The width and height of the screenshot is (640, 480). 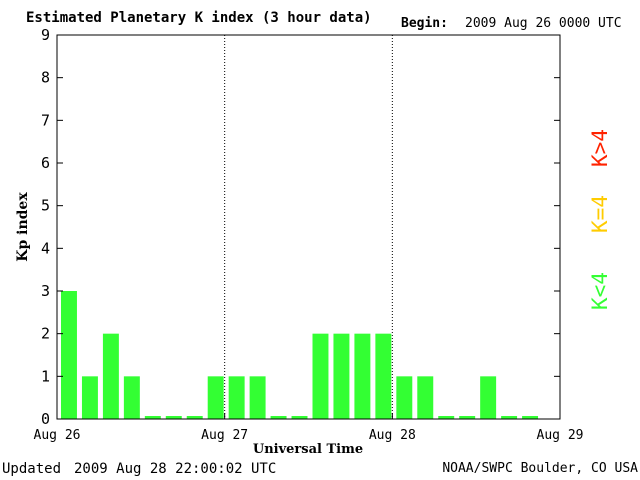 What do you see at coordinates (600, 291) in the screenshot?
I see `legend-k-less-4-label: K<4` at bounding box center [600, 291].